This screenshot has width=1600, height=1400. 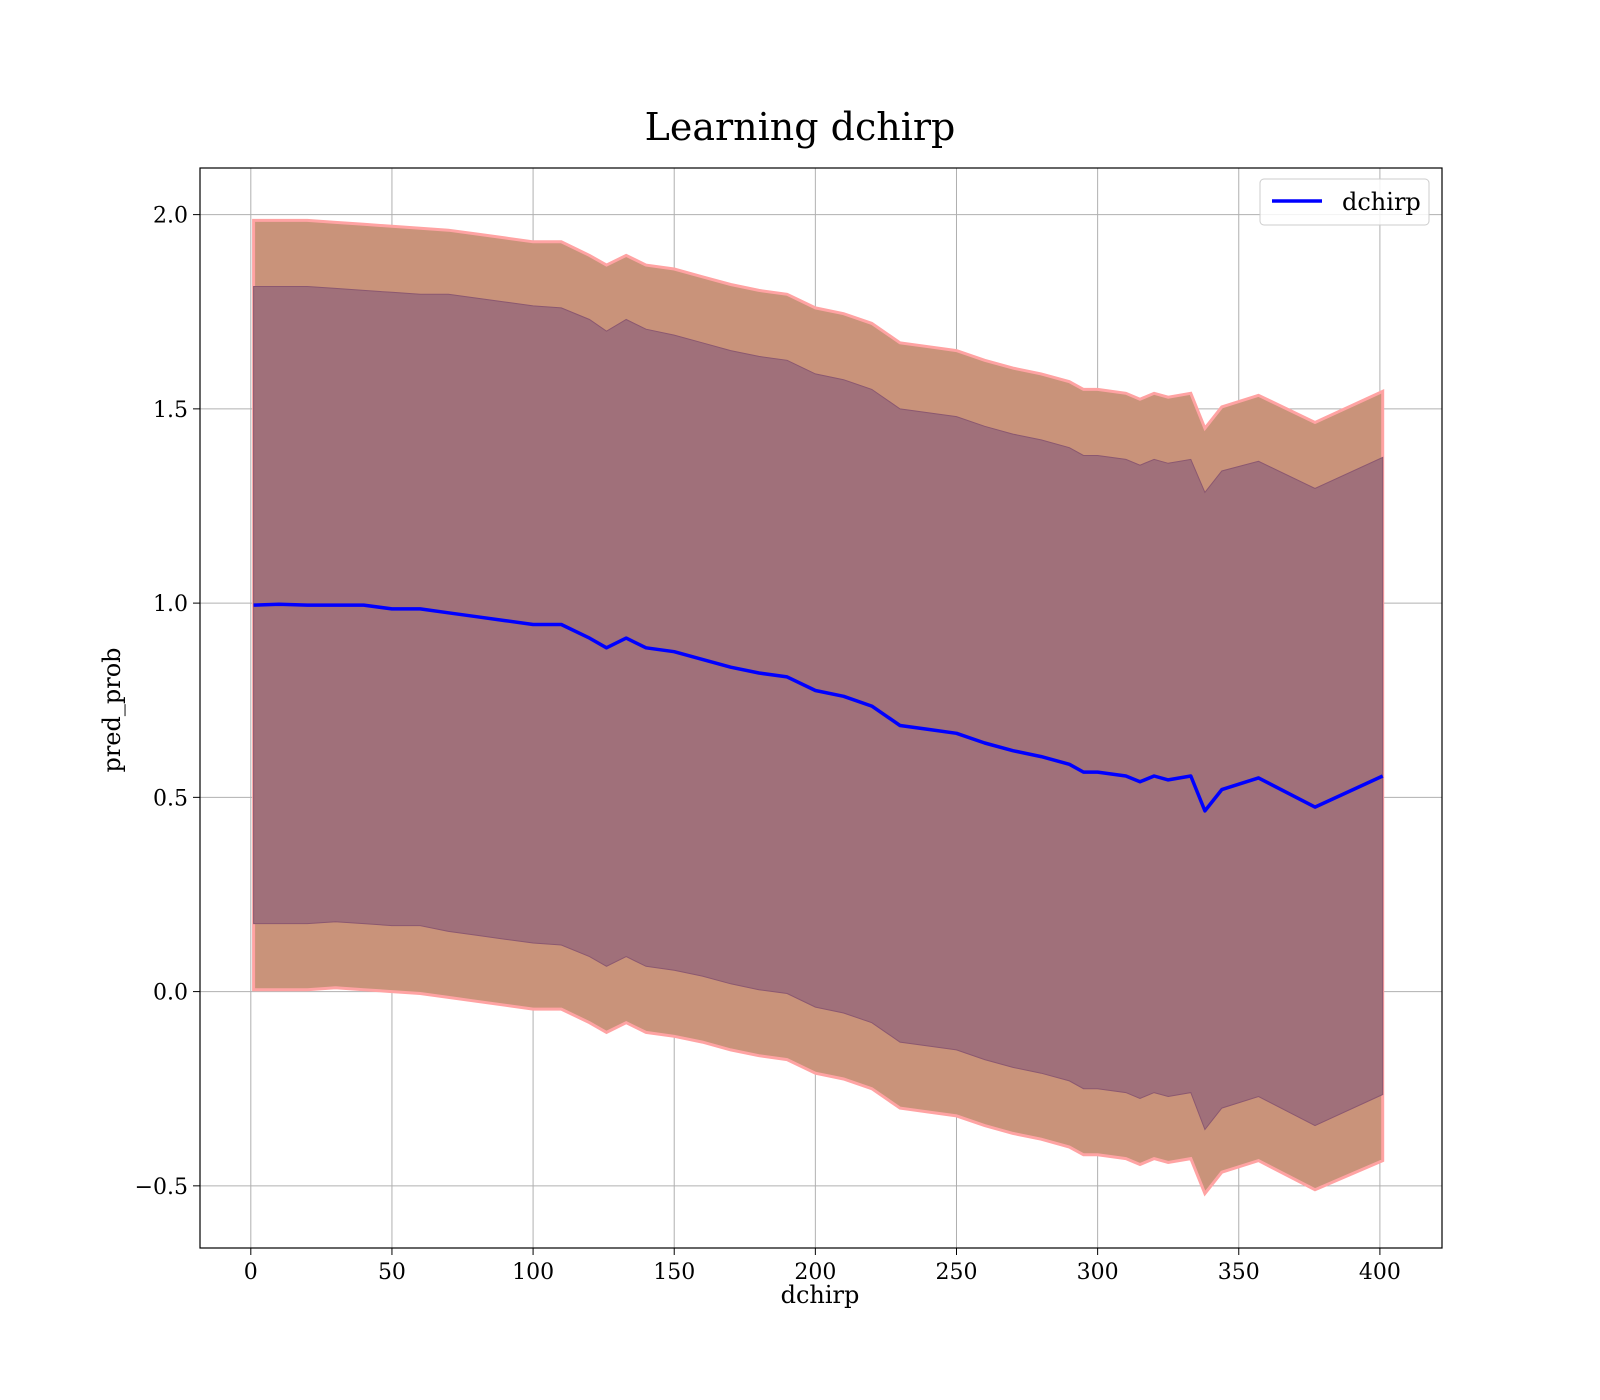 I want to click on y-tick-label: 2.0, so click(x=170, y=216).